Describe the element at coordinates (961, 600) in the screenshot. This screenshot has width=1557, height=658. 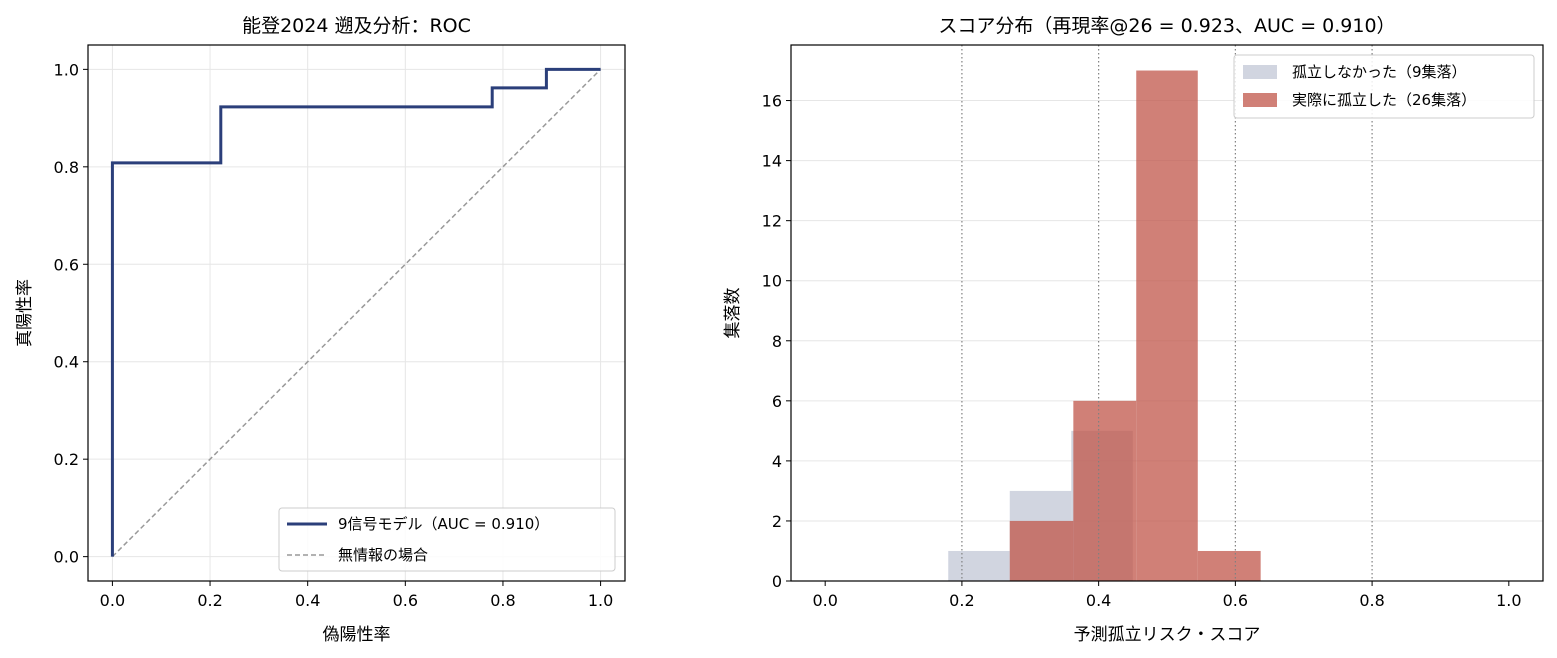
I see `histogram-x-tick-label: 0.2` at that location.